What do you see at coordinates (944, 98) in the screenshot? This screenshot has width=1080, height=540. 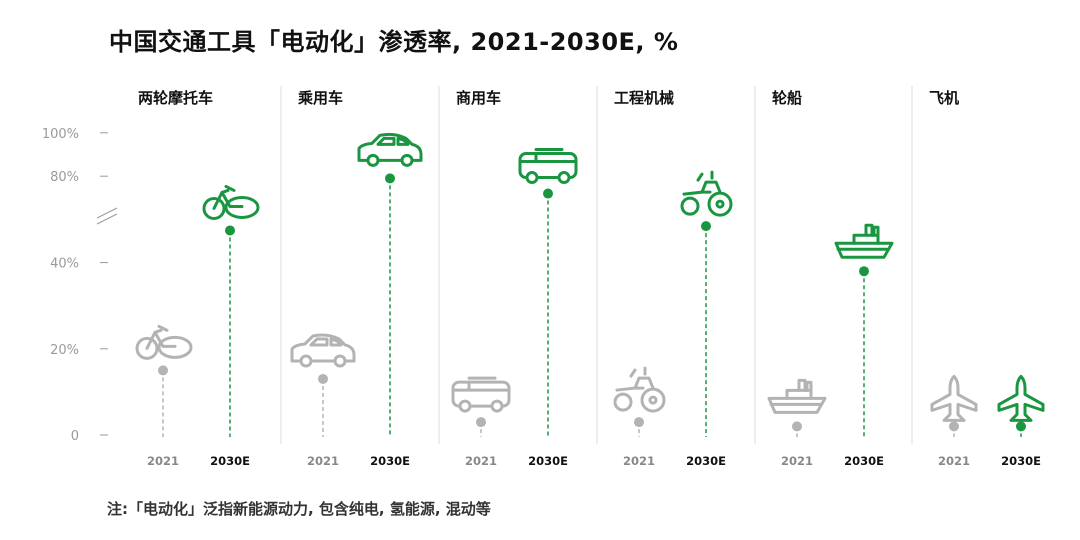 I see `category-label: 飞机` at bounding box center [944, 98].